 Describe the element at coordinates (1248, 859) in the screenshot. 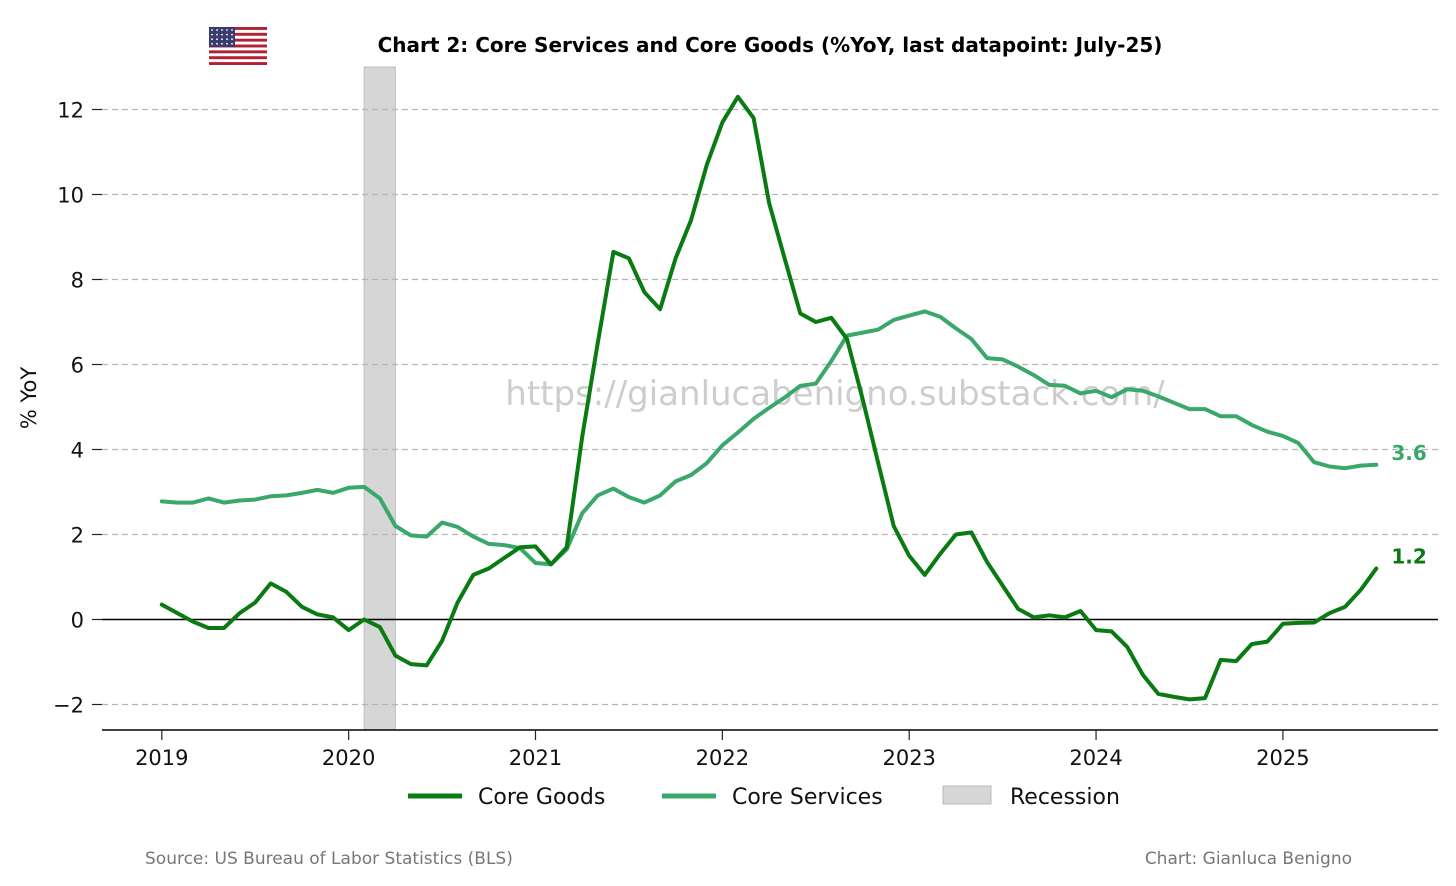

I see `footer-credit: Chart: Gianluca Benigno` at that location.